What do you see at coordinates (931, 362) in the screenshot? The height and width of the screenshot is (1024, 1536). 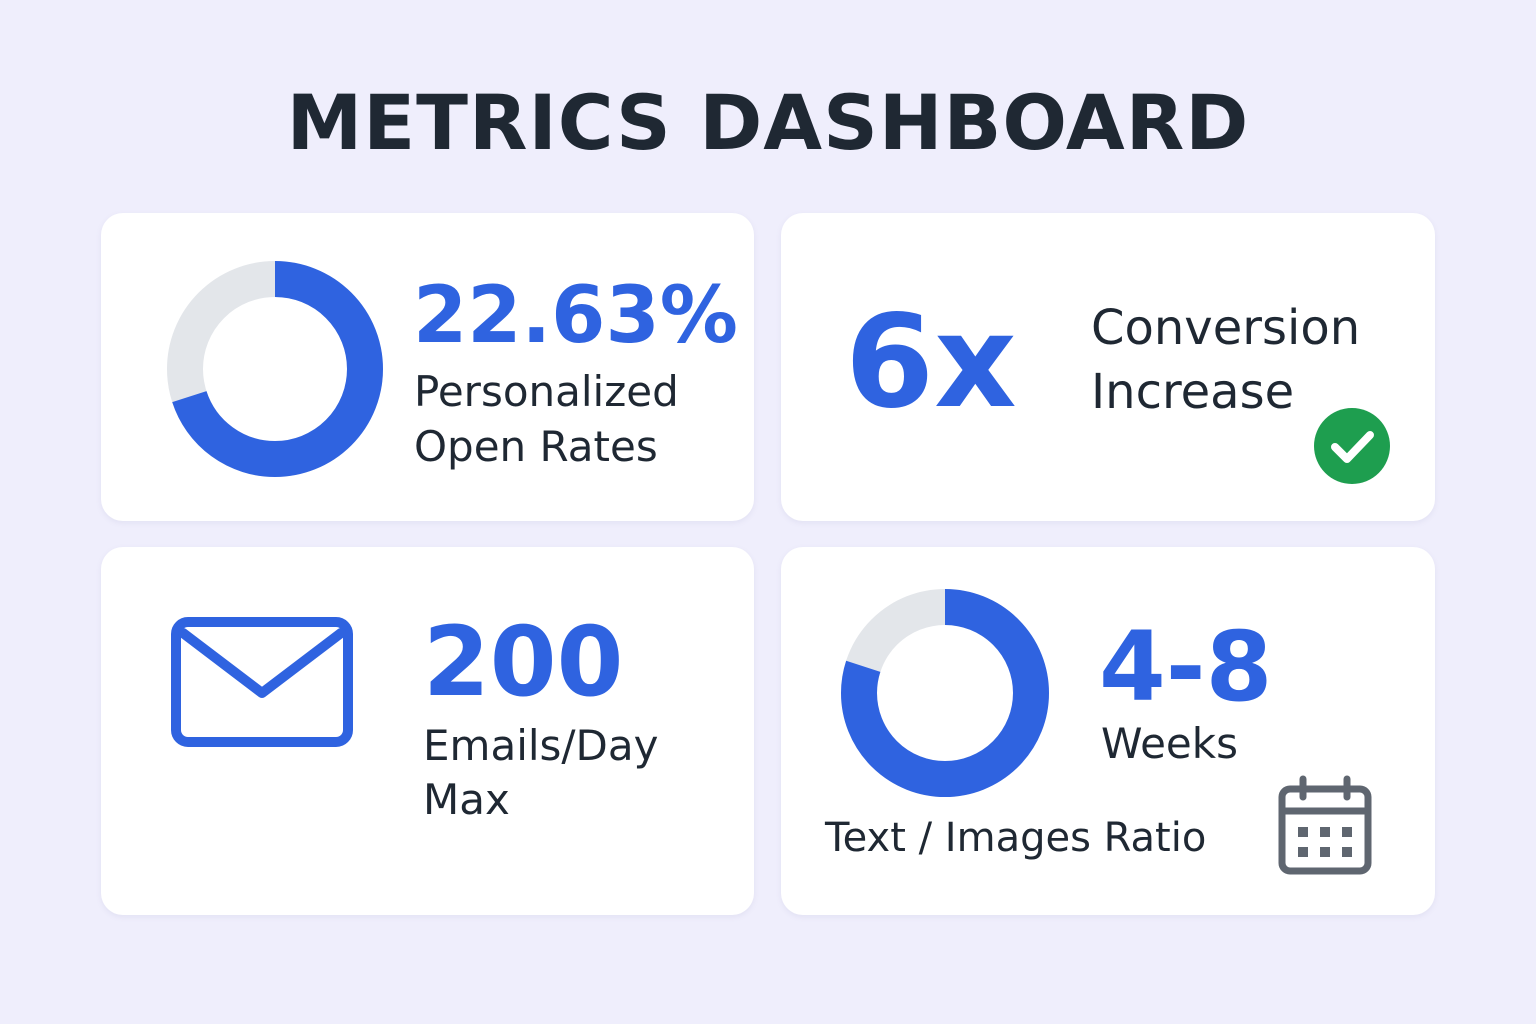 I see `conversion-value: 6x` at bounding box center [931, 362].